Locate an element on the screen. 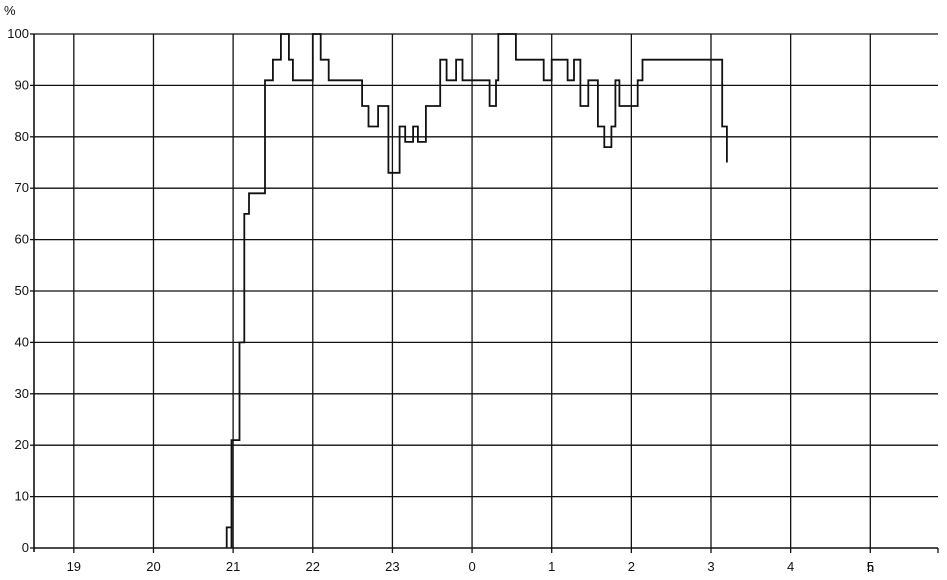  x-axis-ticks: 19 20 21 22 23 0 1 2 3 4 5 is located at coordinates (470, 566).